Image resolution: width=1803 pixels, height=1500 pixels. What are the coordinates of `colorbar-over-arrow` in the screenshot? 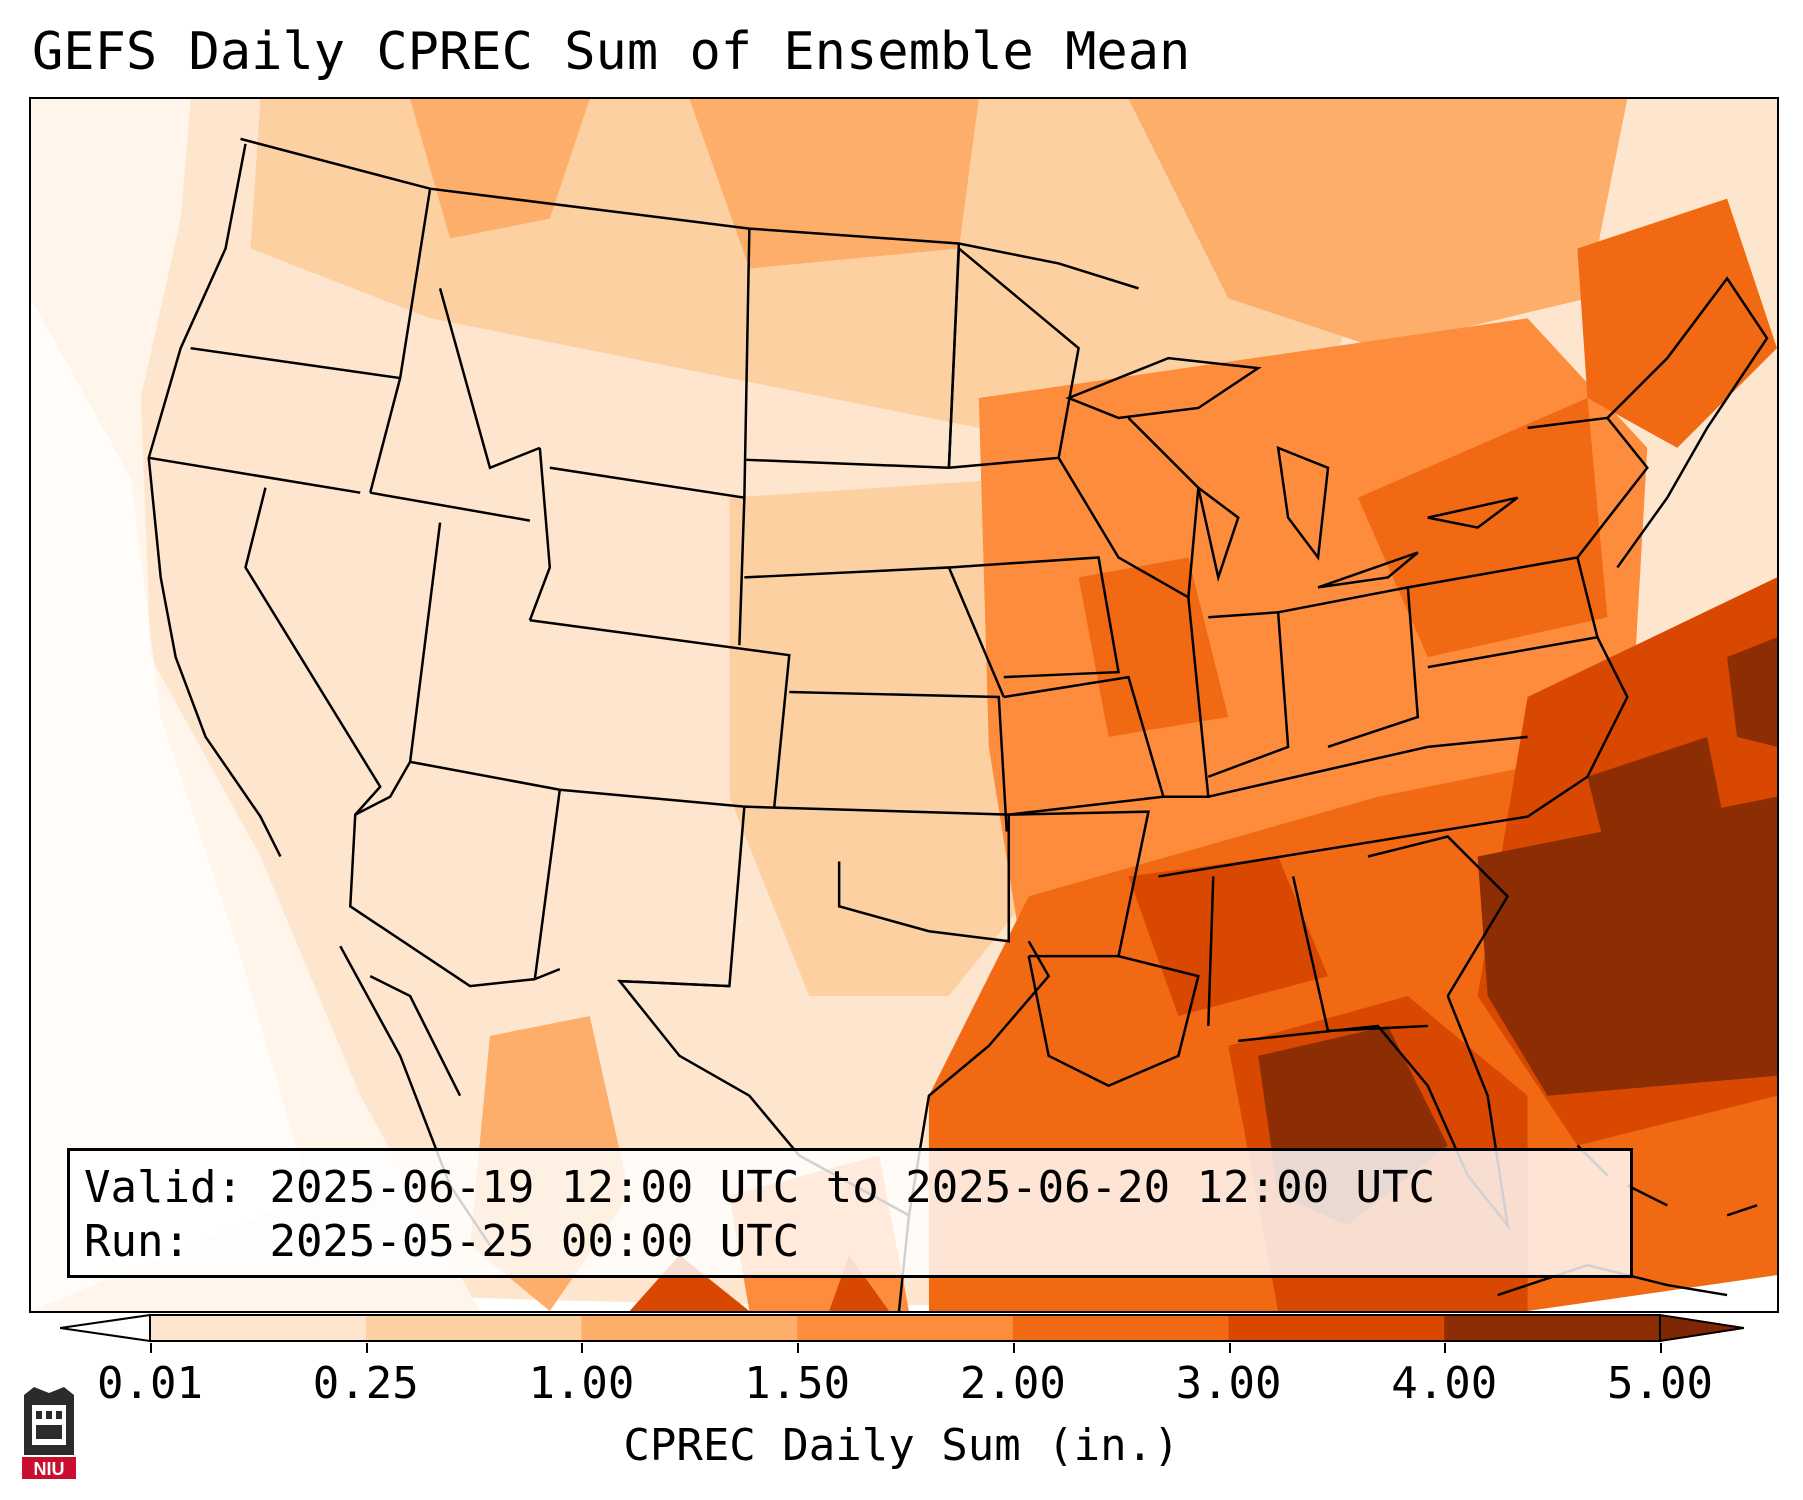 It's located at (1701, 1328).